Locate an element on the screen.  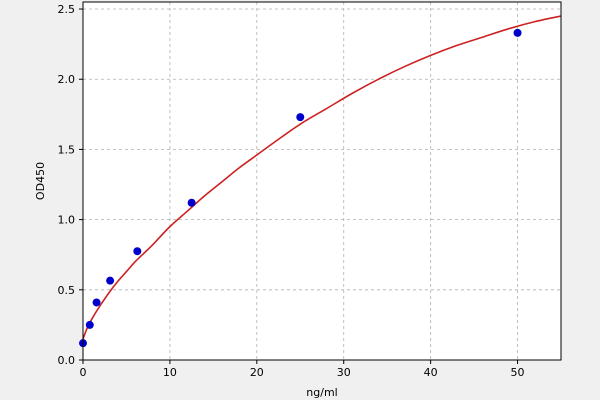
y-axis-label: OD450 is located at coordinates (40, 181).